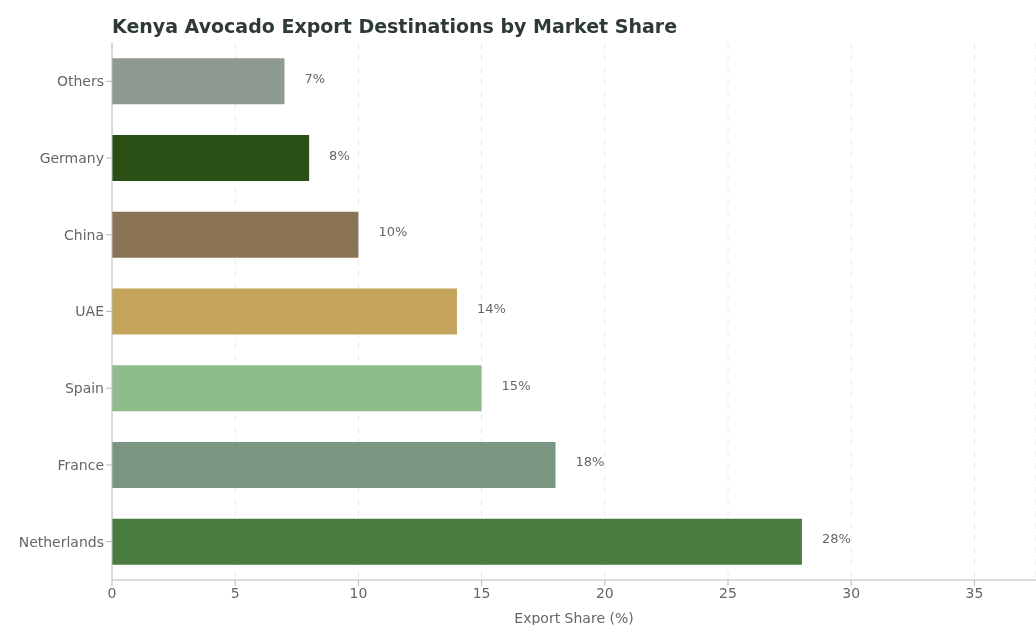  What do you see at coordinates (851, 592) in the screenshot?
I see `x-tick-label: 30` at bounding box center [851, 592].